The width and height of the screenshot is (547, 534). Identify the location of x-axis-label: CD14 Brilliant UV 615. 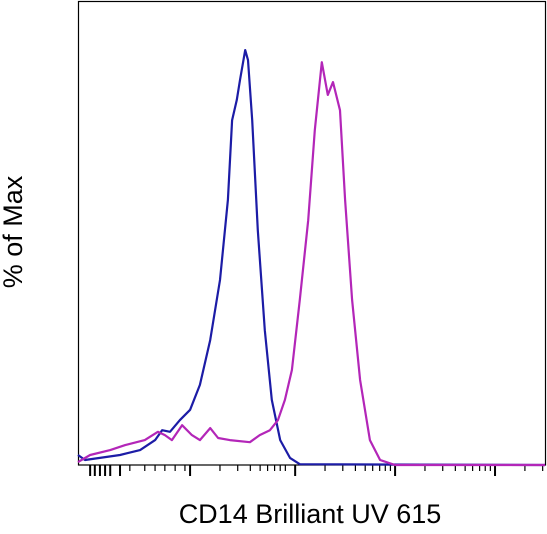
(310, 514).